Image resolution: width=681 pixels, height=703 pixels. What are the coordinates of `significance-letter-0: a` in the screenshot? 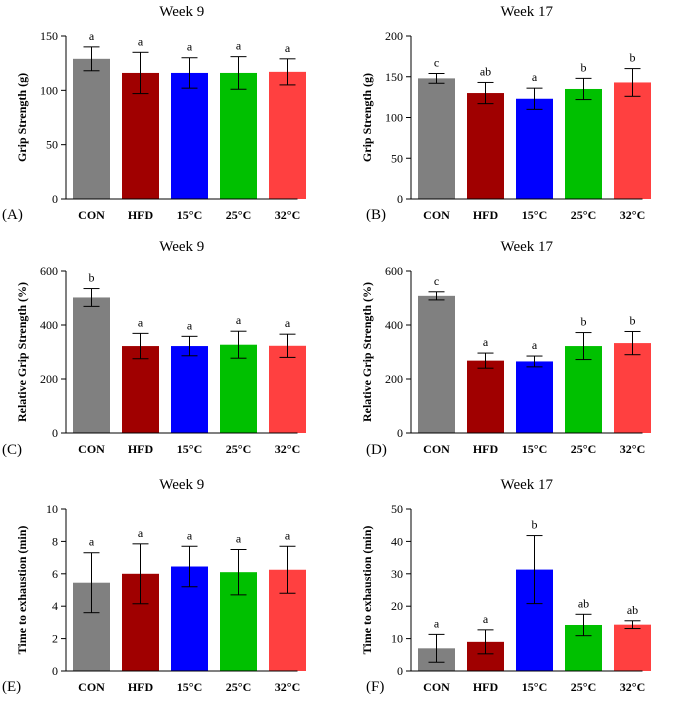 It's located at (92, 542).